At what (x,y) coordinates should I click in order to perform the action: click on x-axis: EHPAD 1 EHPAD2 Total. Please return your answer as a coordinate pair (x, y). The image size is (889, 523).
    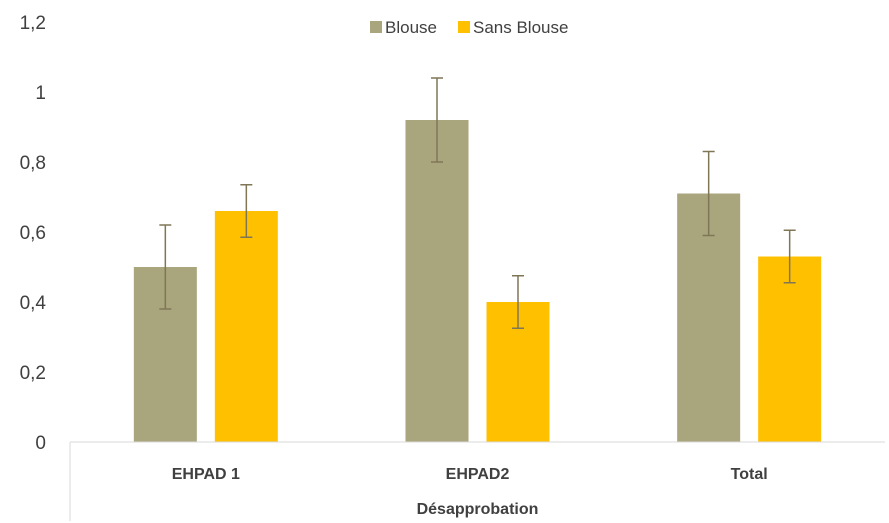
    Looking at the image, I should click on (477, 481).